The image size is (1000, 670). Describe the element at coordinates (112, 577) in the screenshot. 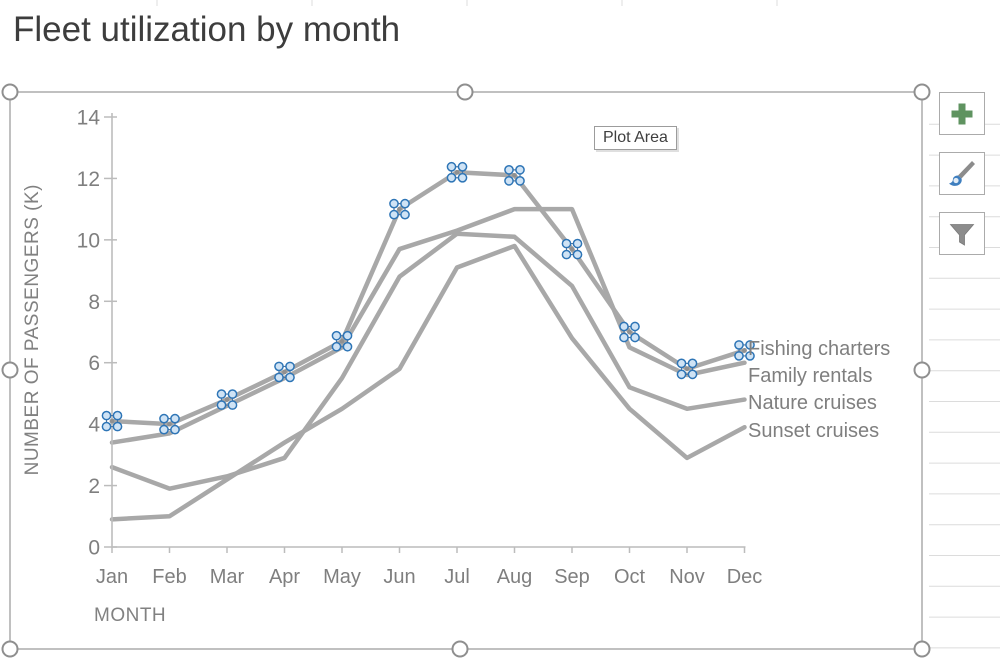

I see `x-tick-label: Jan` at that location.